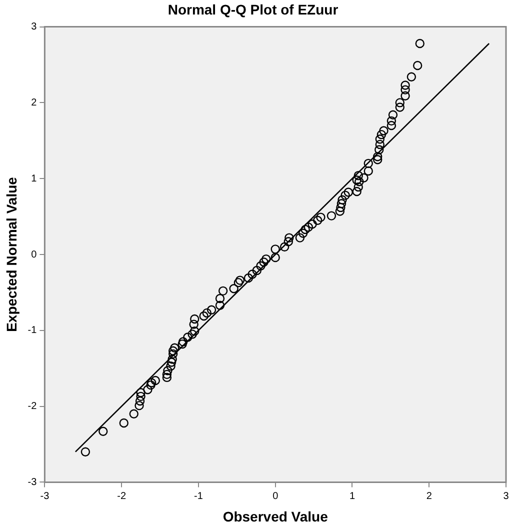 This screenshot has width=512, height=530. I want to click on x-tick-label: 0, so click(275, 496).